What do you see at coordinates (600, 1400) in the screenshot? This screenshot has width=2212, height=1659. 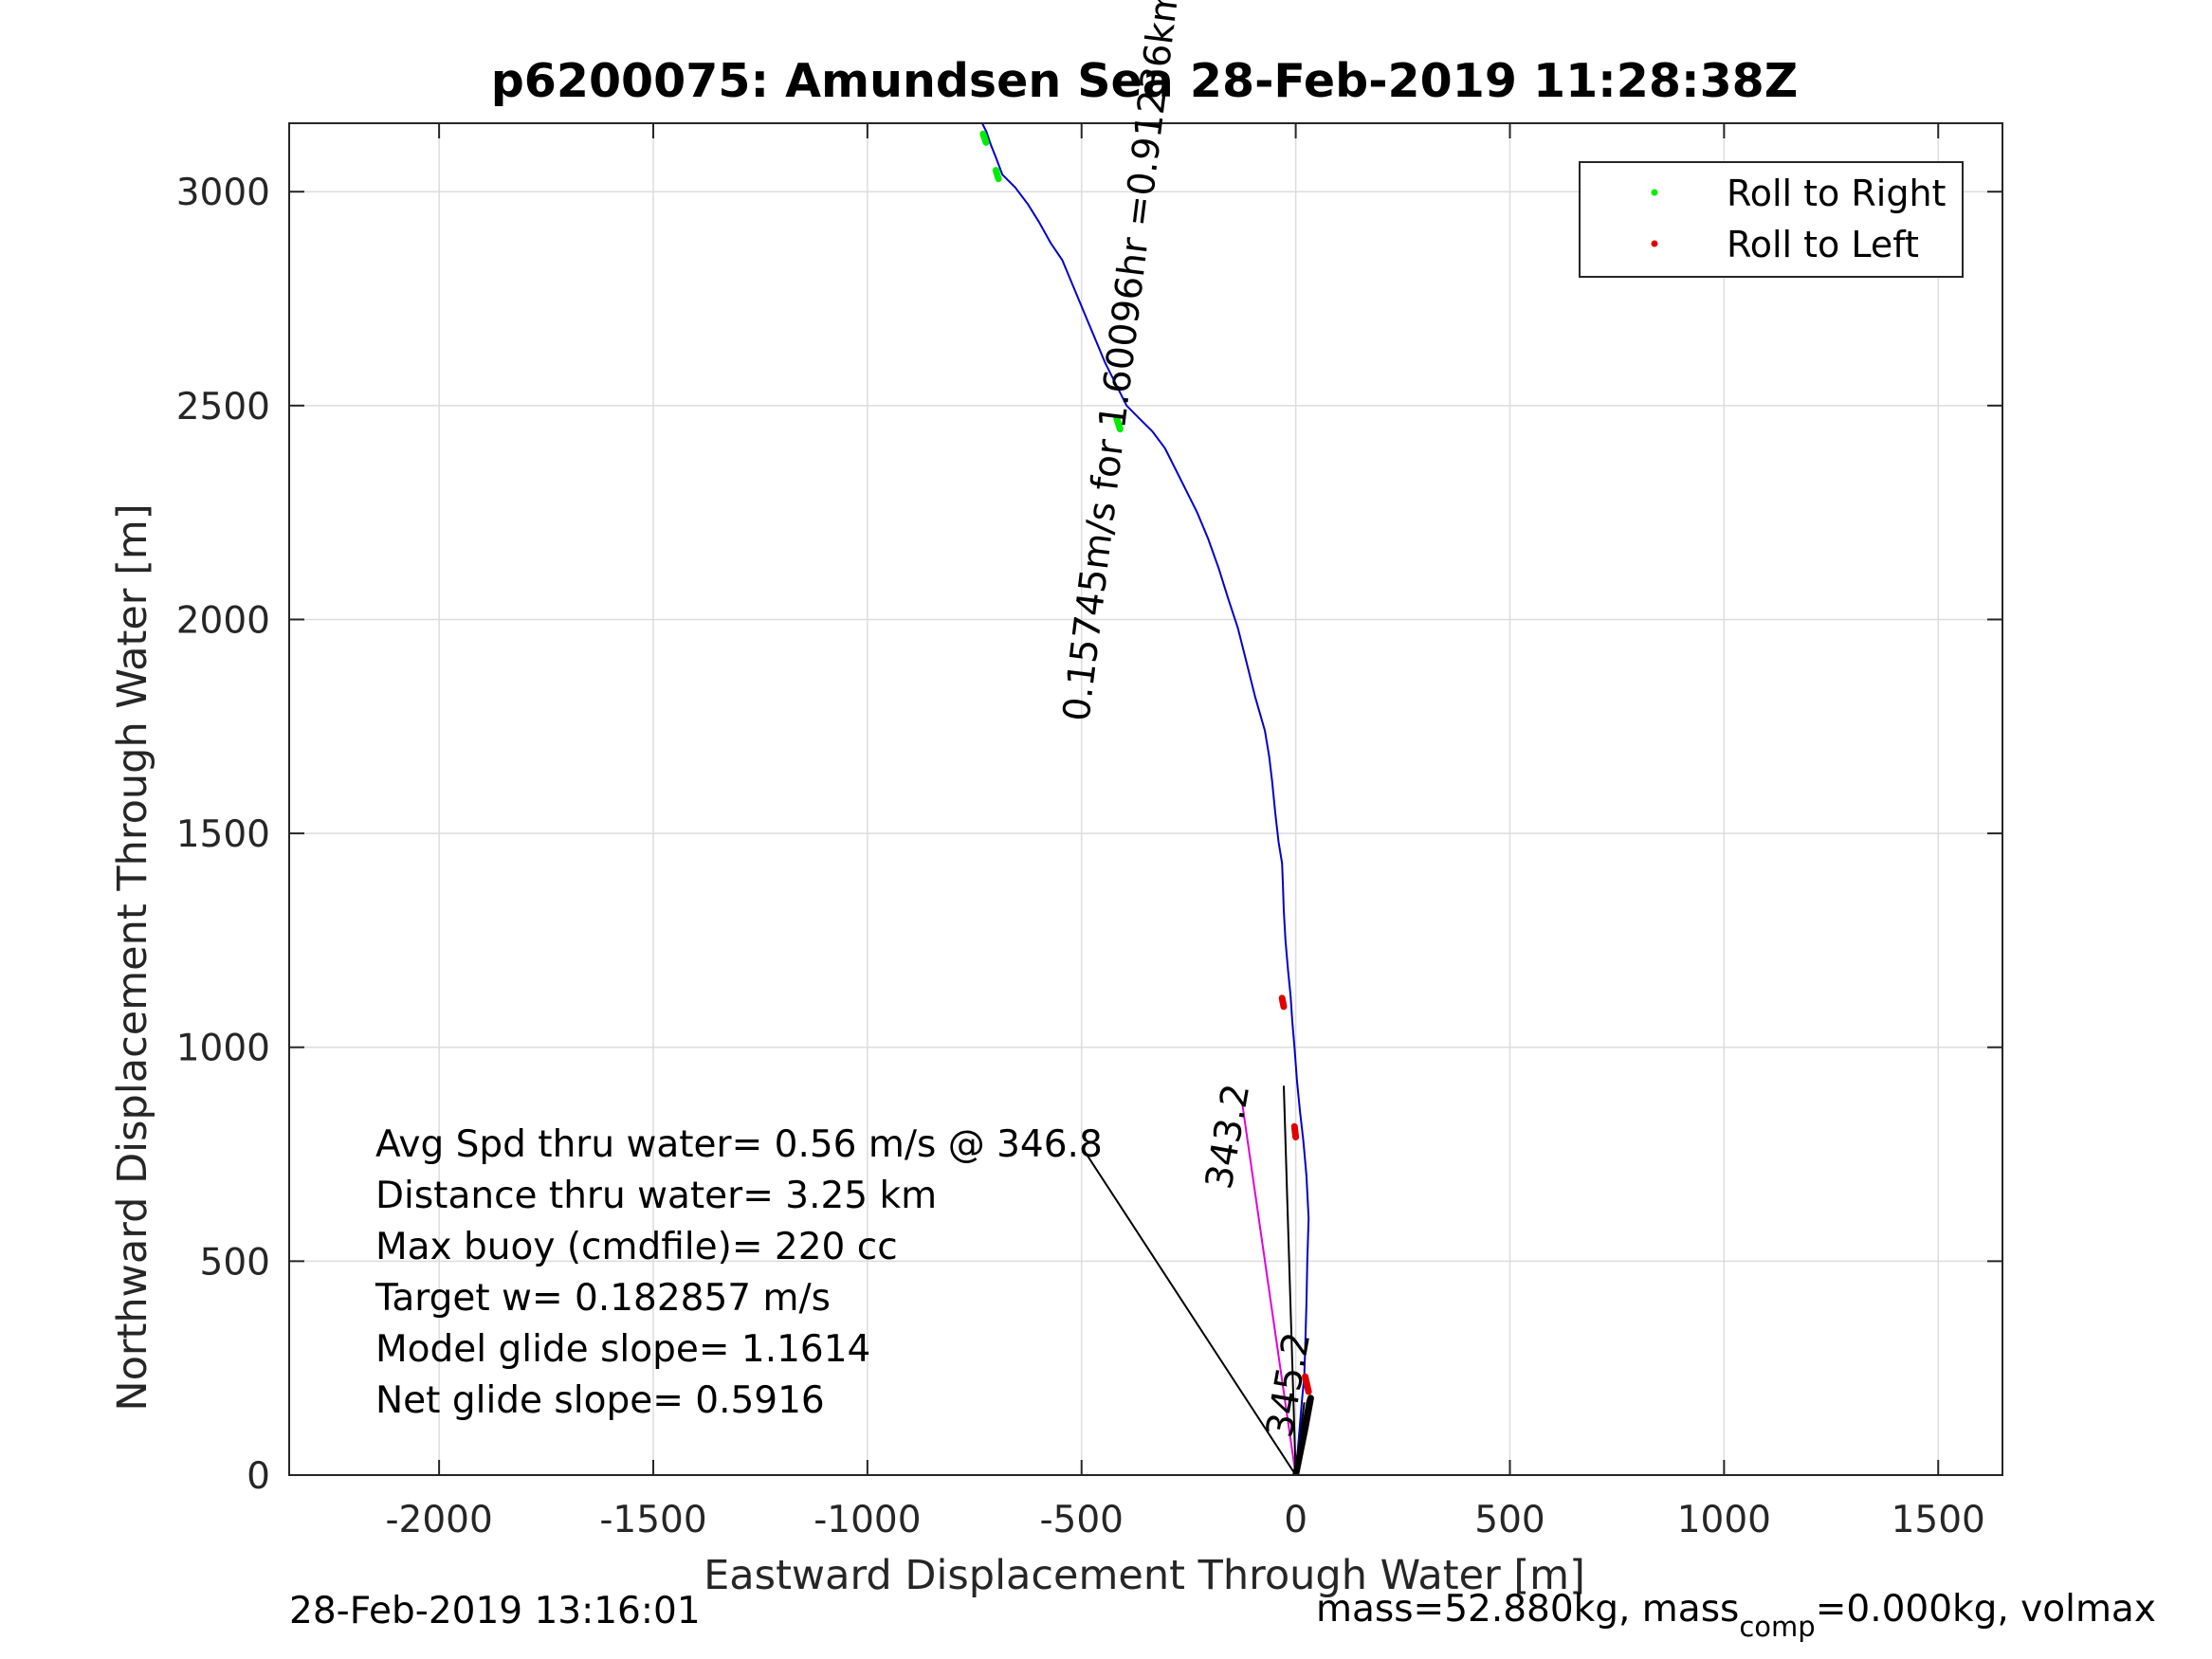 I see `stat-net-glide: Net glide slope= 0.5916` at bounding box center [600, 1400].